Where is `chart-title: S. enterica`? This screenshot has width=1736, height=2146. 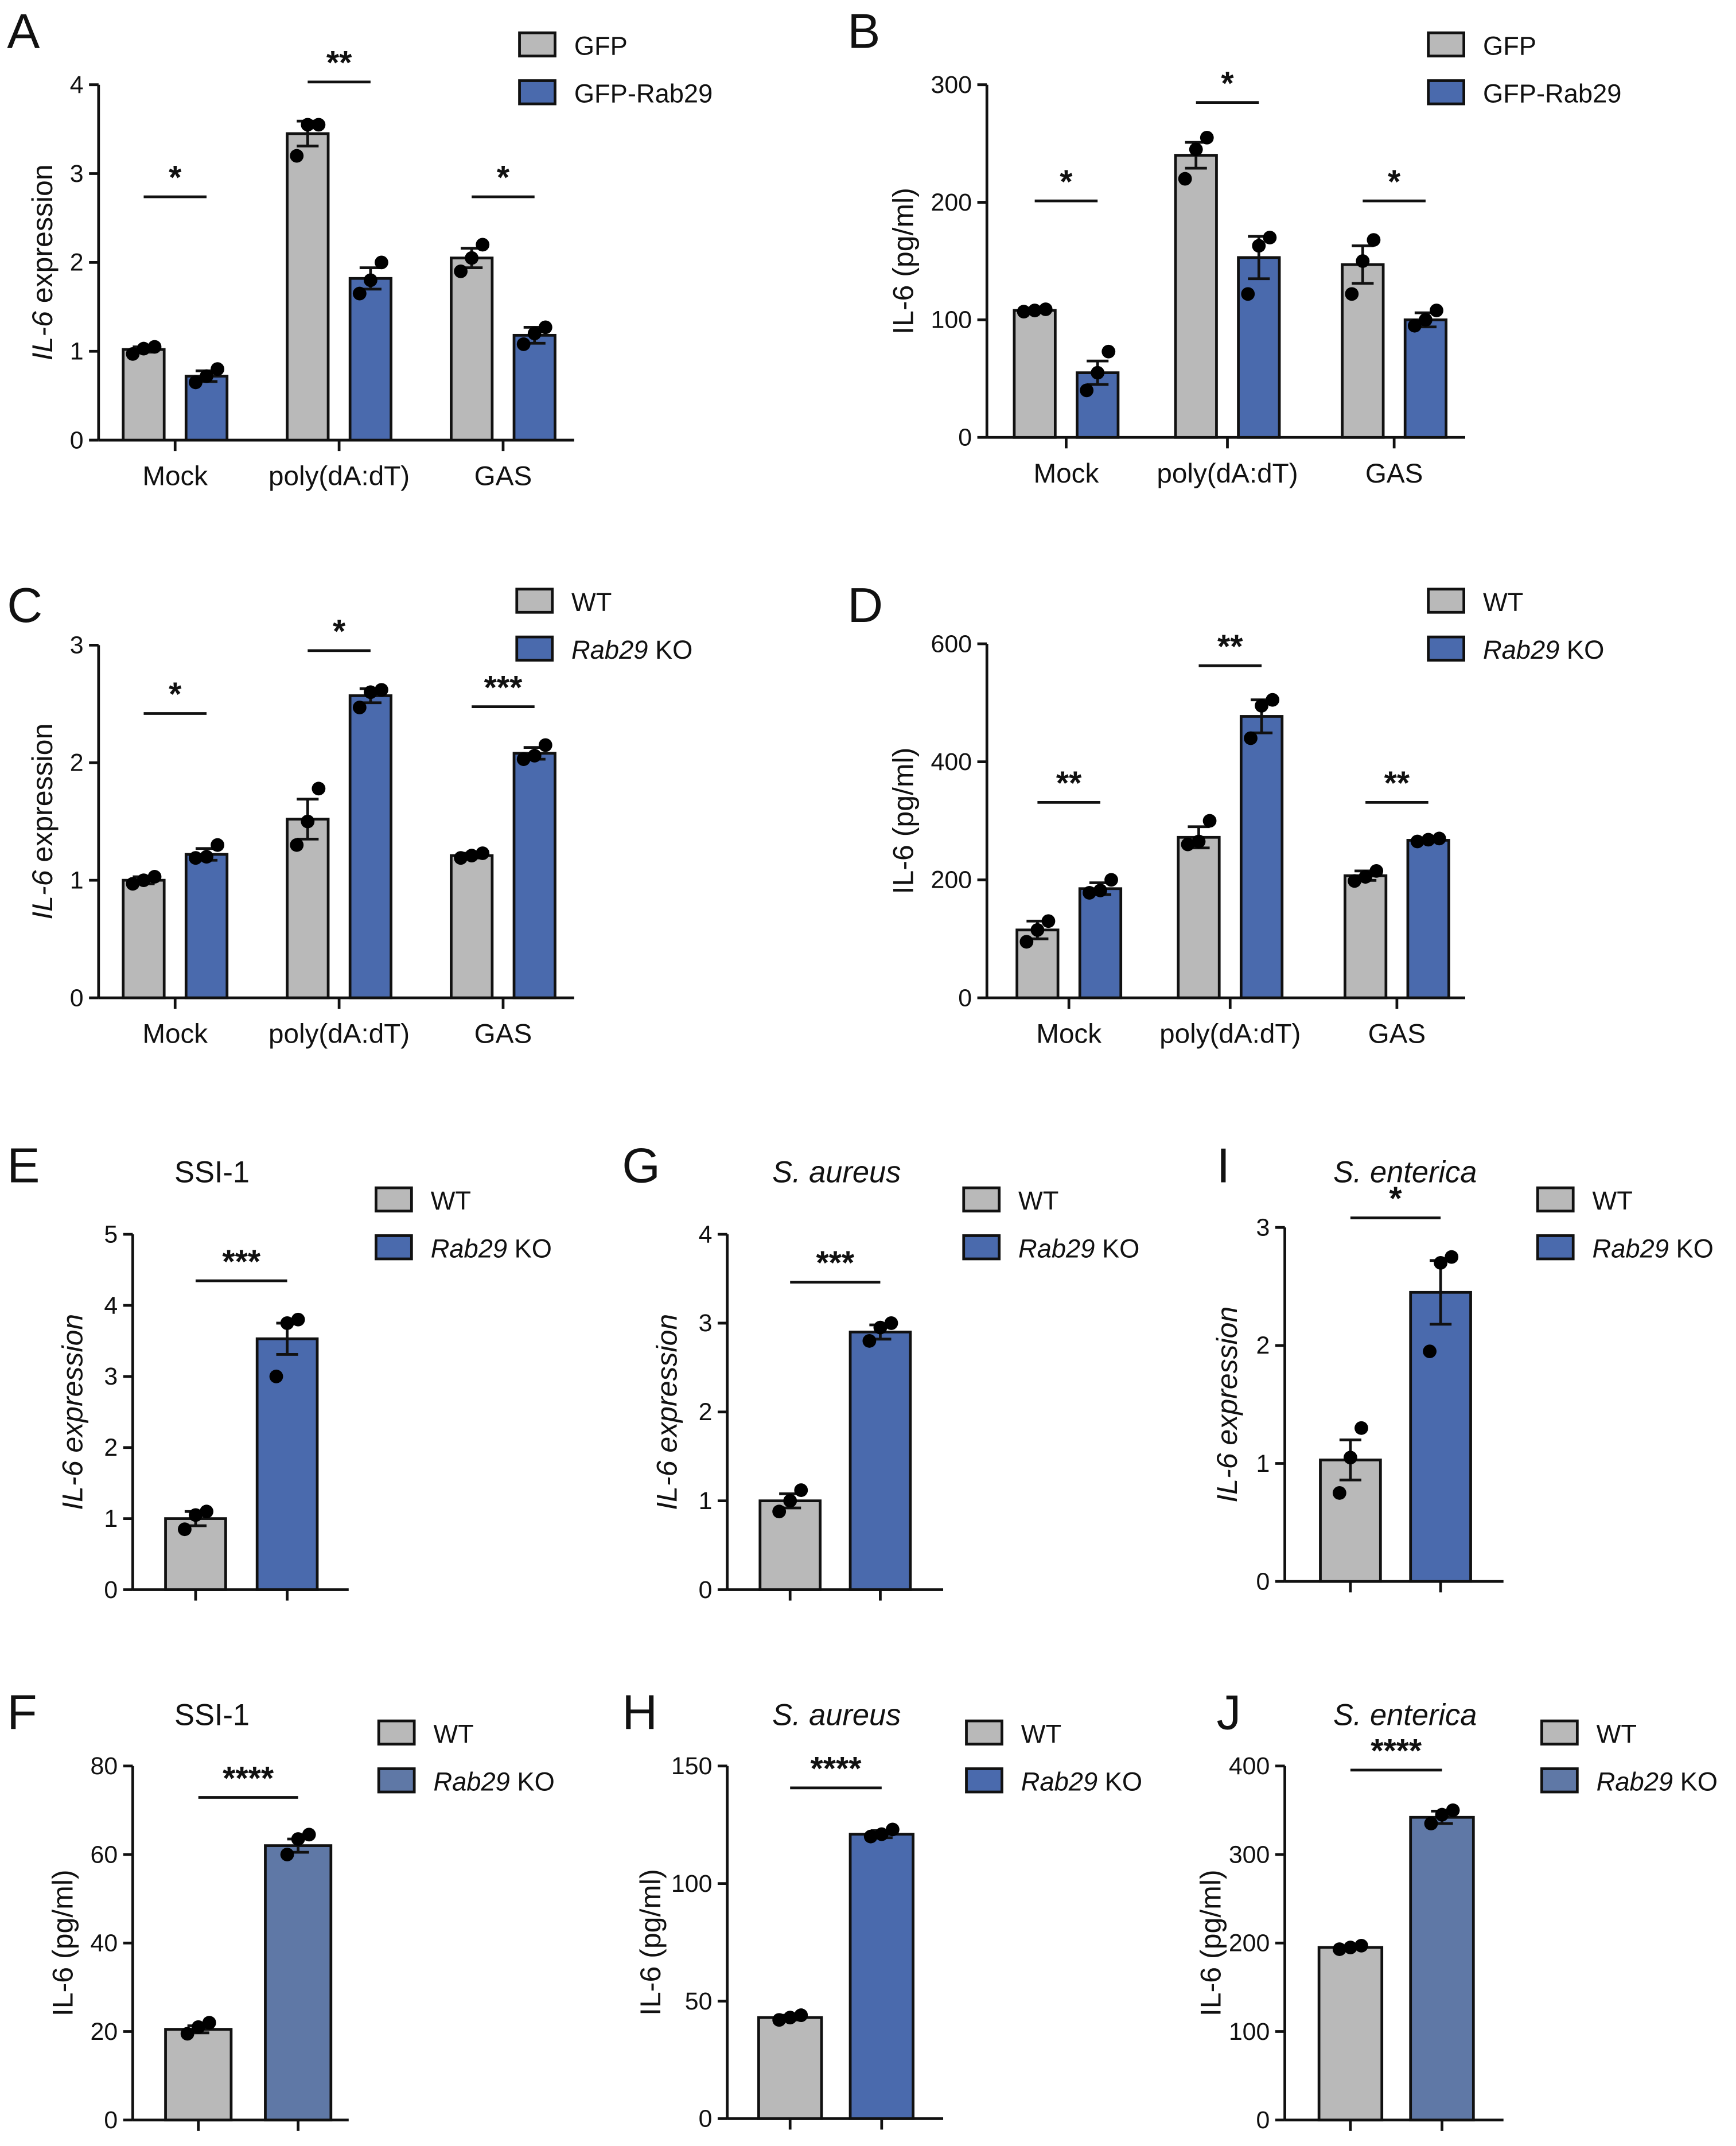 chart-title: S. enterica is located at coordinates (1405, 1715).